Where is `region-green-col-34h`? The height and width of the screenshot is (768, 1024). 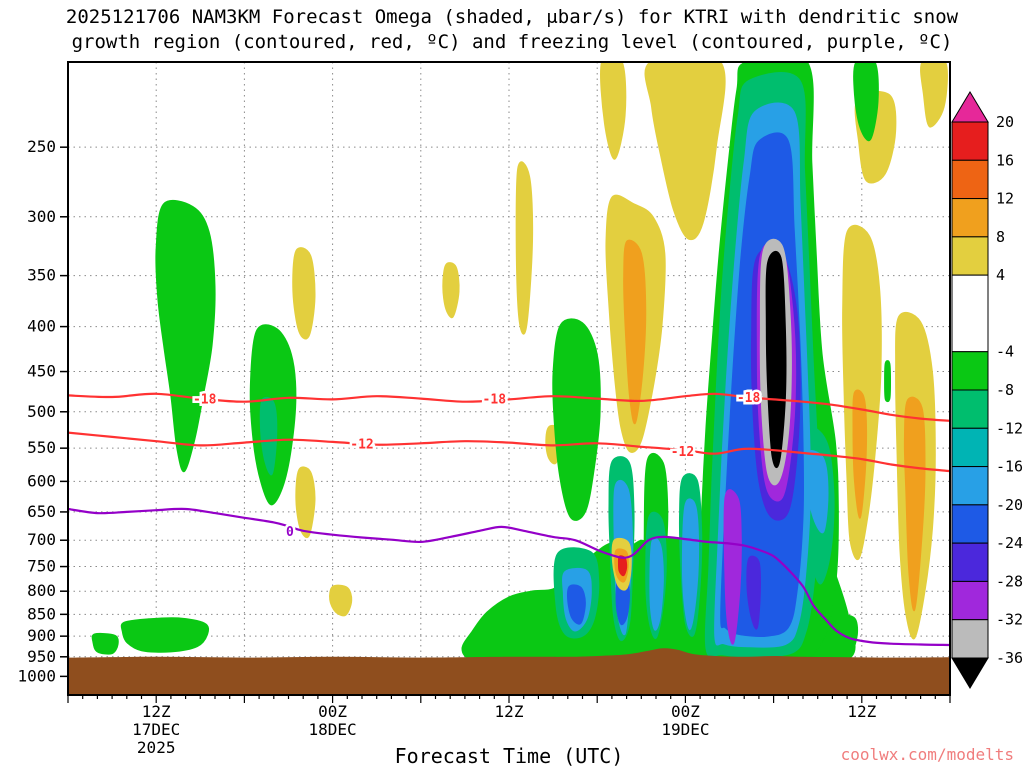
region-green-col-34h is located at coordinates (576, 419).